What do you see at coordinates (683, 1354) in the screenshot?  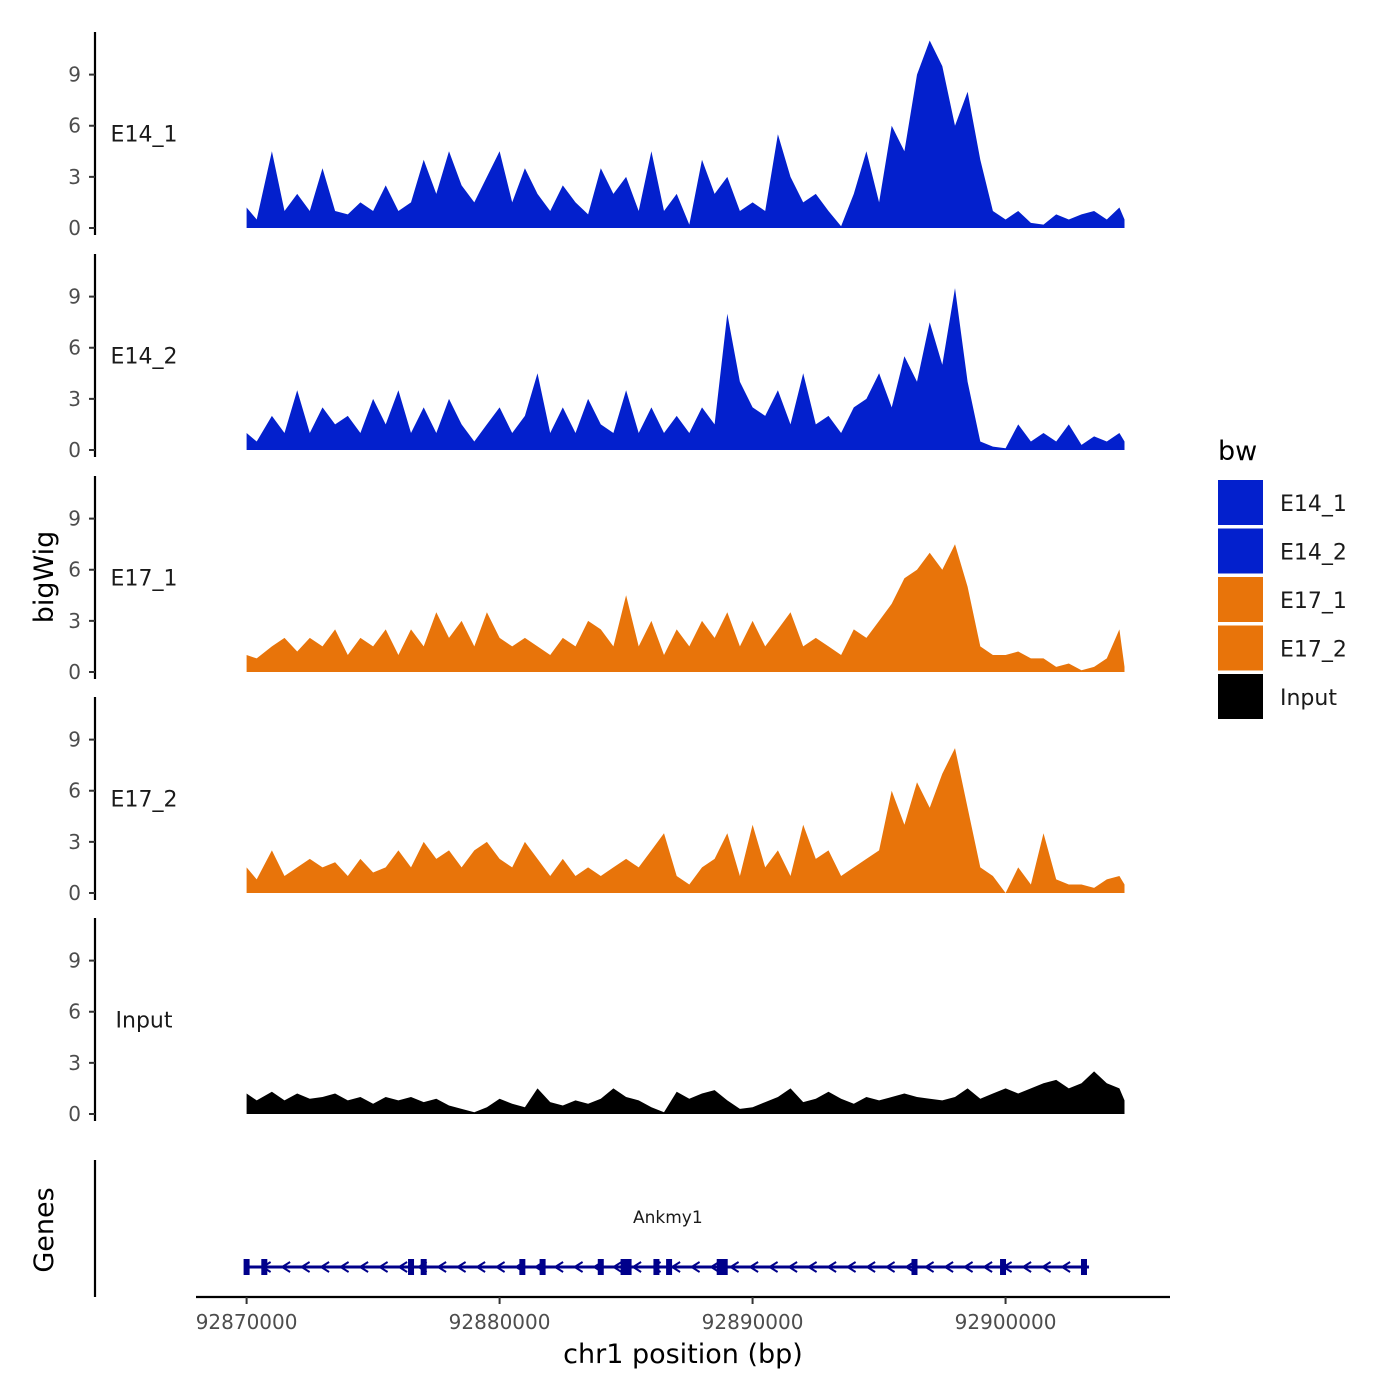 I see `x-axis-title: chr1 position (bp)` at bounding box center [683, 1354].